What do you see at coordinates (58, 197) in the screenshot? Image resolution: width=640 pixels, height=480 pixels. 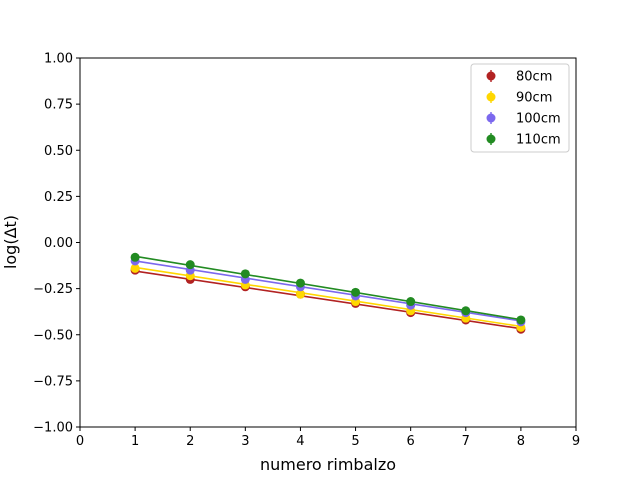 I see `y-tick-label: 0.25` at bounding box center [58, 197].